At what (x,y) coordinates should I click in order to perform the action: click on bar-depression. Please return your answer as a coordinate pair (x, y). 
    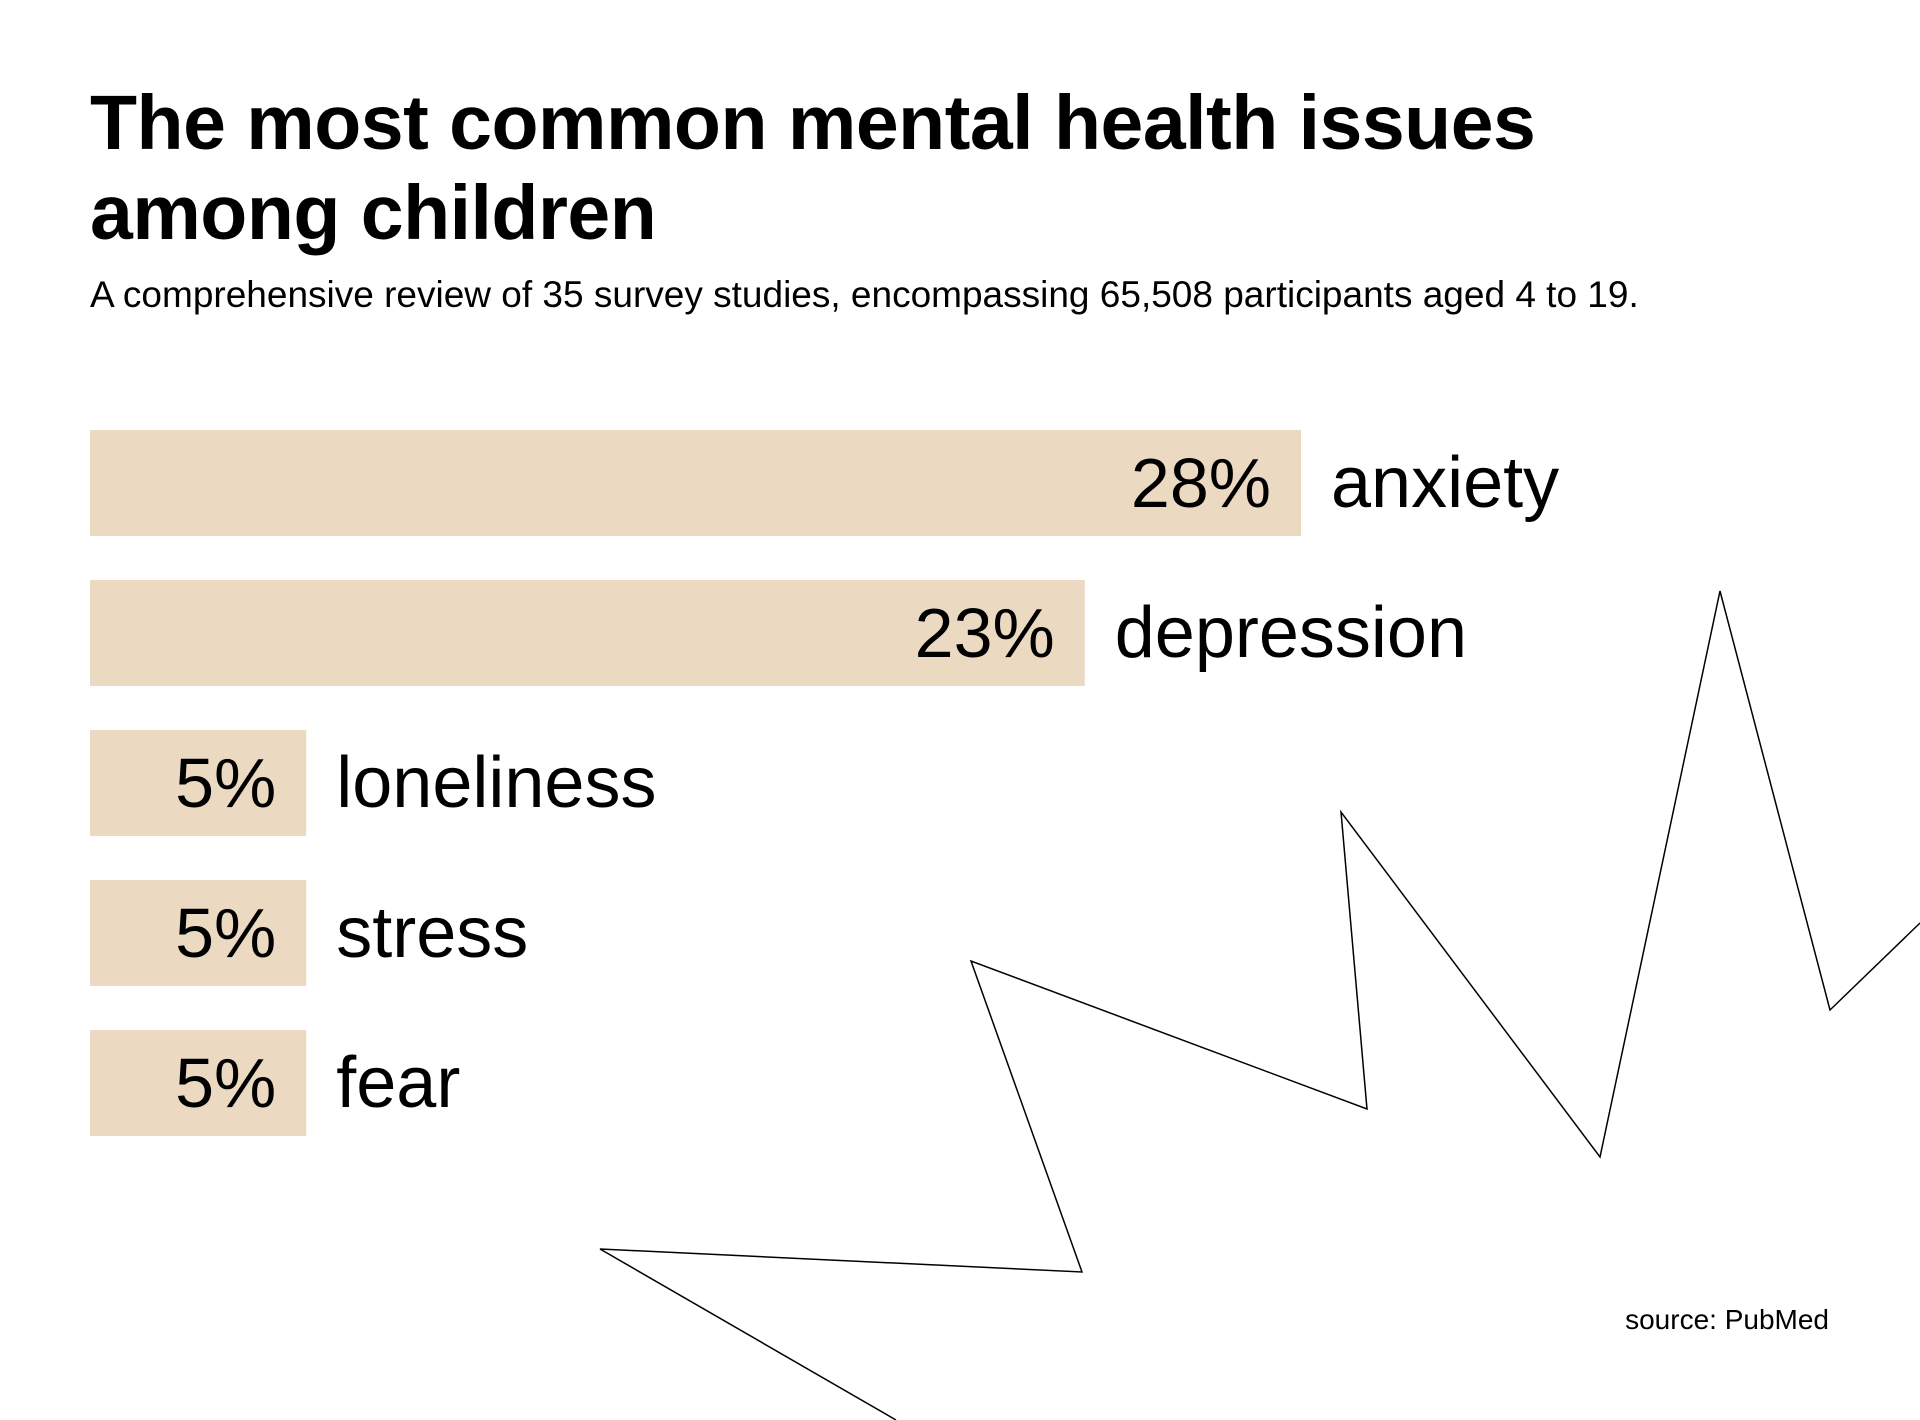
    Looking at the image, I should click on (587, 633).